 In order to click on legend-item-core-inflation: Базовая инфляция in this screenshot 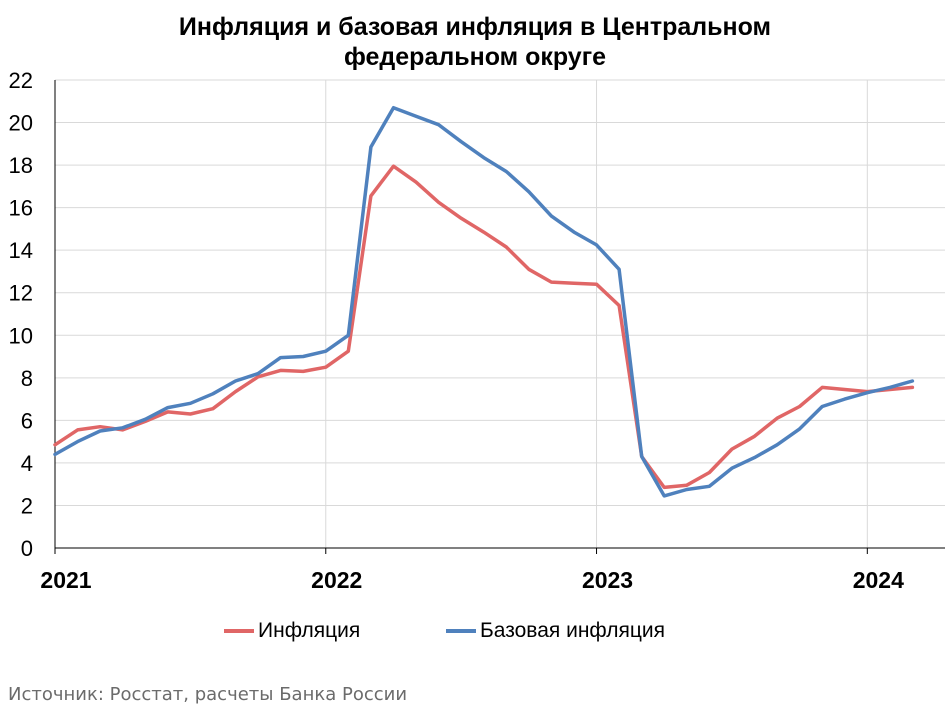, I will do `click(555, 631)`.